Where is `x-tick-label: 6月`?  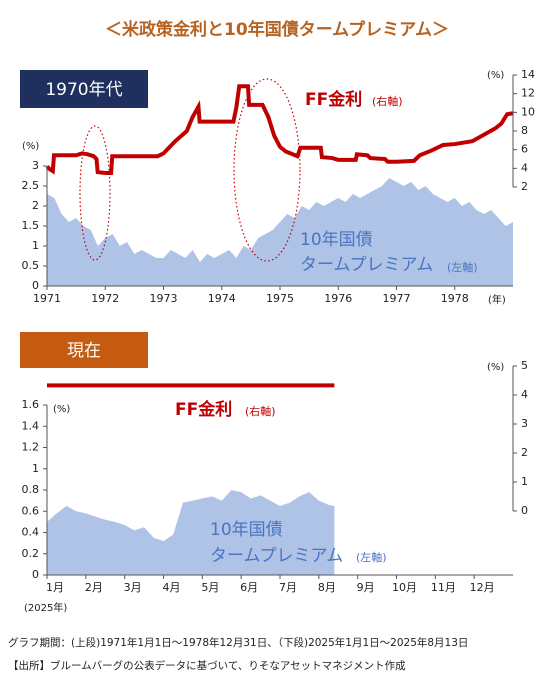
x-tick-label: 6月 is located at coordinates (249, 587).